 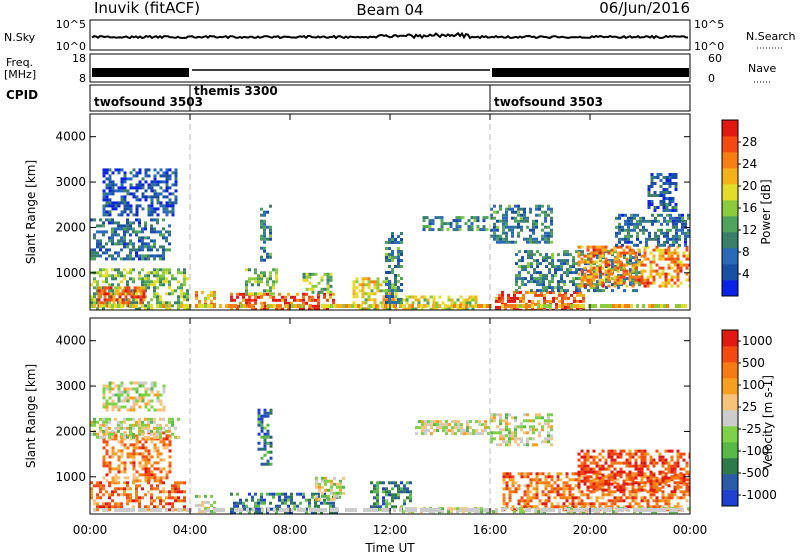 I want to click on cpid-segment-1: twofsound 3503, so click(x=148, y=102).